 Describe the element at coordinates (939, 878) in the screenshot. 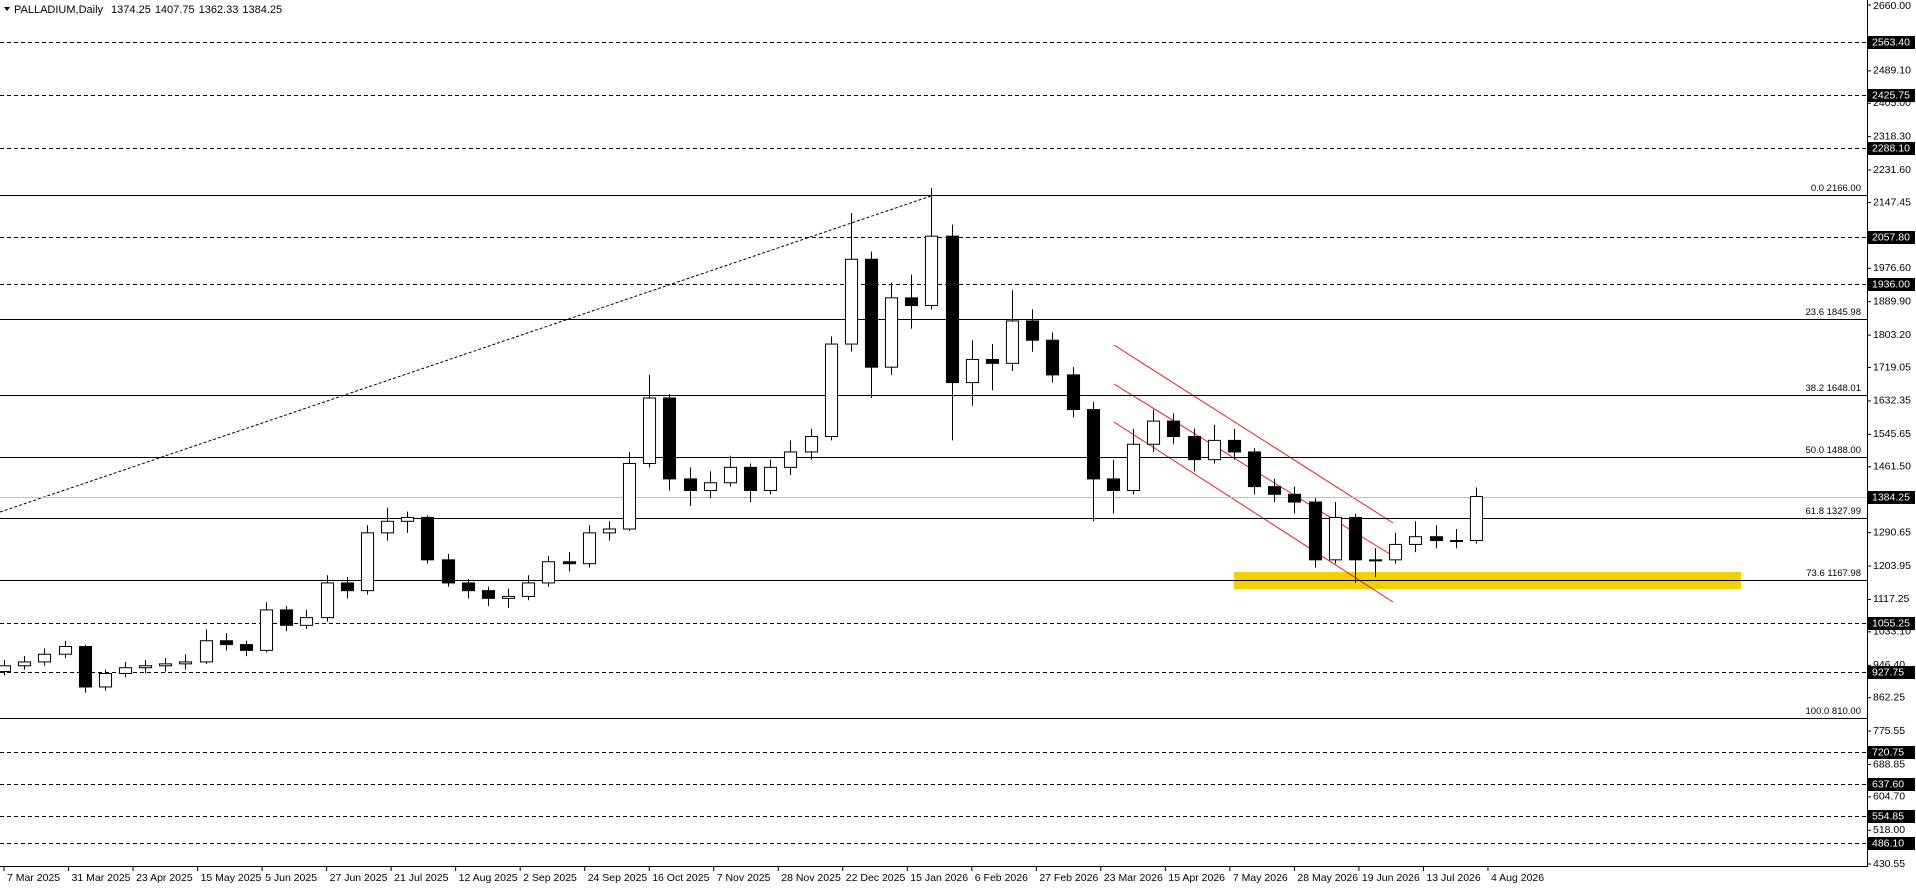

I see `x-tick-label: 15 Jan 2026` at that location.